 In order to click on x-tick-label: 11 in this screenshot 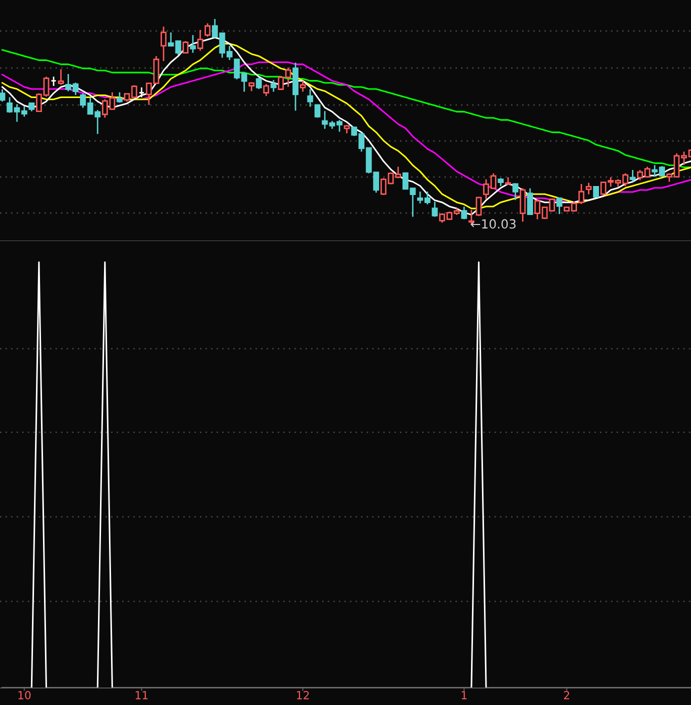, I will do `click(142, 695)`.